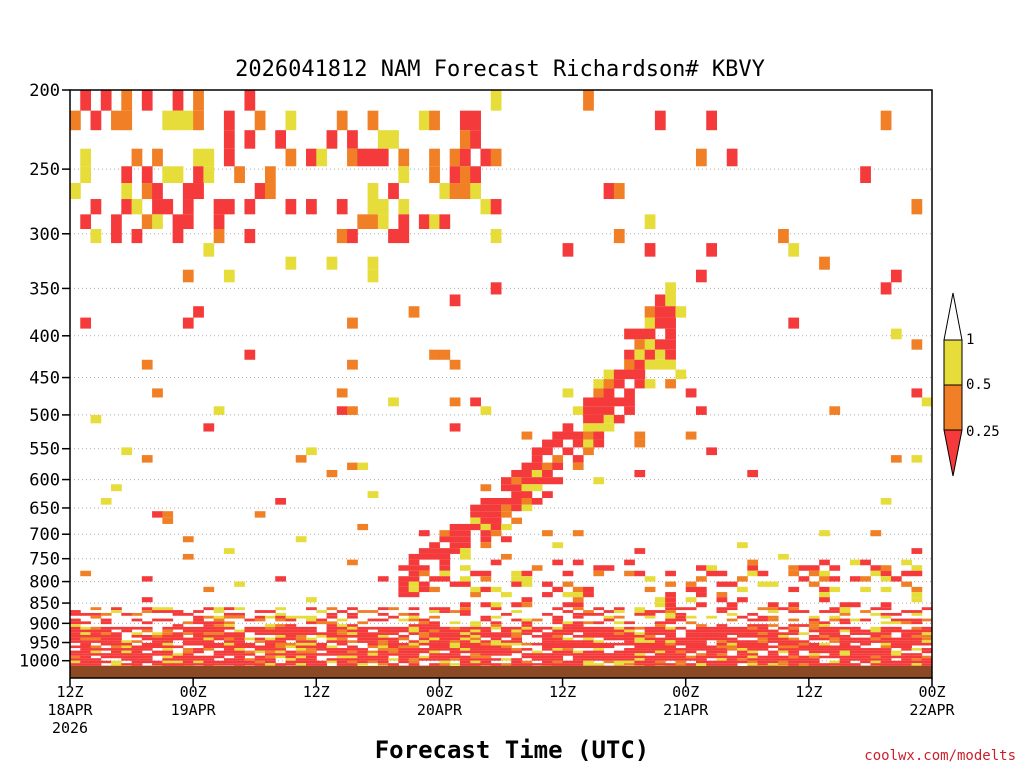  Describe the element at coordinates (44, 535) in the screenshot. I see `y-tick-label: 700` at that location.